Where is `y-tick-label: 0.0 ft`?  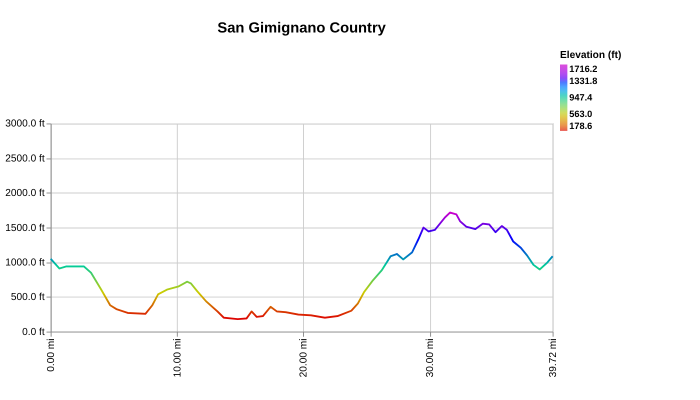
y-tick-label: 0.0 ft is located at coordinates (33, 332).